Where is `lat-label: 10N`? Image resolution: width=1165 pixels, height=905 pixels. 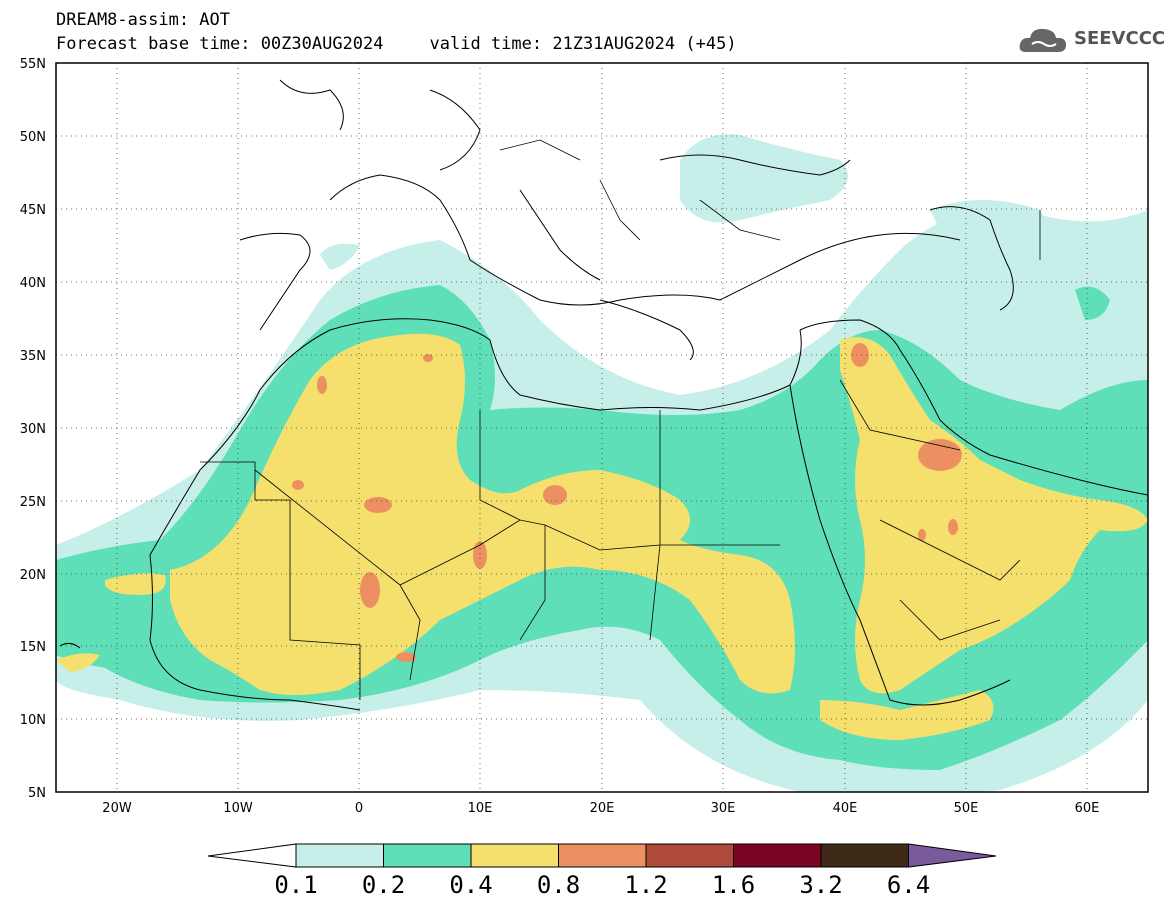 lat-label: 10N is located at coordinates (33, 720).